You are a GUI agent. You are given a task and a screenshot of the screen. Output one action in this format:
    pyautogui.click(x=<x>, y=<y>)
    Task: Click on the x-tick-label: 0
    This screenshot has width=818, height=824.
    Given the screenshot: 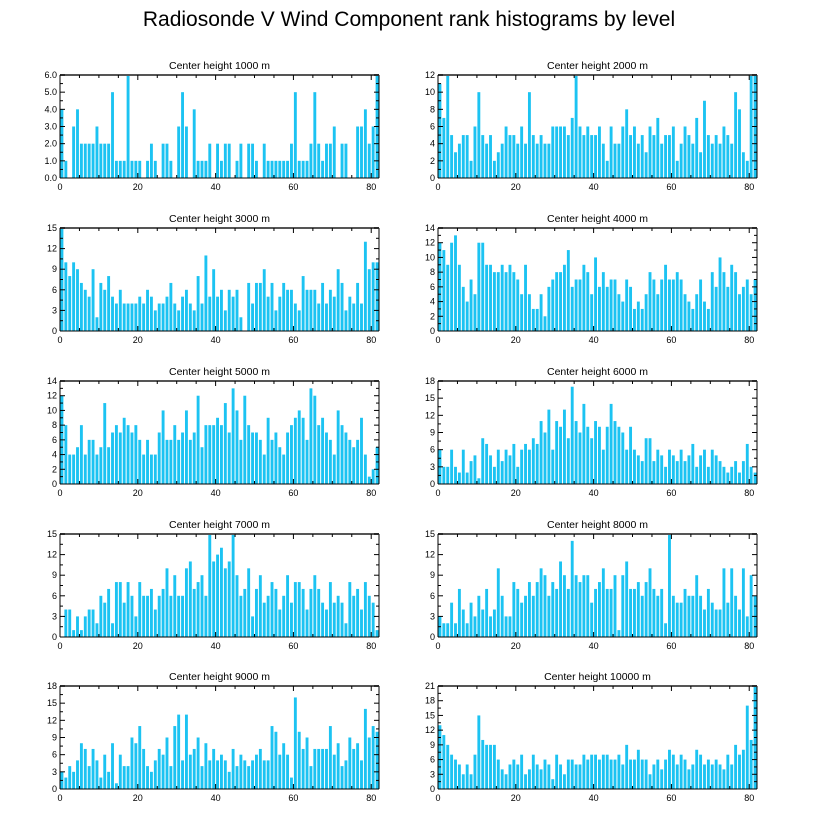 What is the action you would take?
    pyautogui.click(x=59, y=340)
    